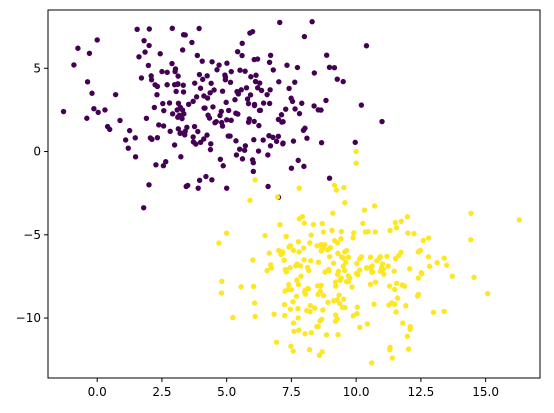 This screenshot has width=554, height=413. What do you see at coordinates (97, 392) in the screenshot?
I see `x-tick-label: 0.0` at bounding box center [97, 392].